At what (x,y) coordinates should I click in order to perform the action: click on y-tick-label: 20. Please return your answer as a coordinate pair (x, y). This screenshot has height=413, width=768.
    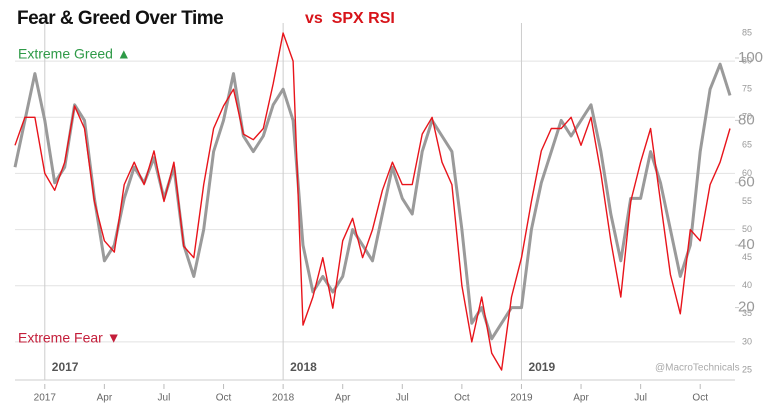
    Looking at the image, I should click on (746, 307).